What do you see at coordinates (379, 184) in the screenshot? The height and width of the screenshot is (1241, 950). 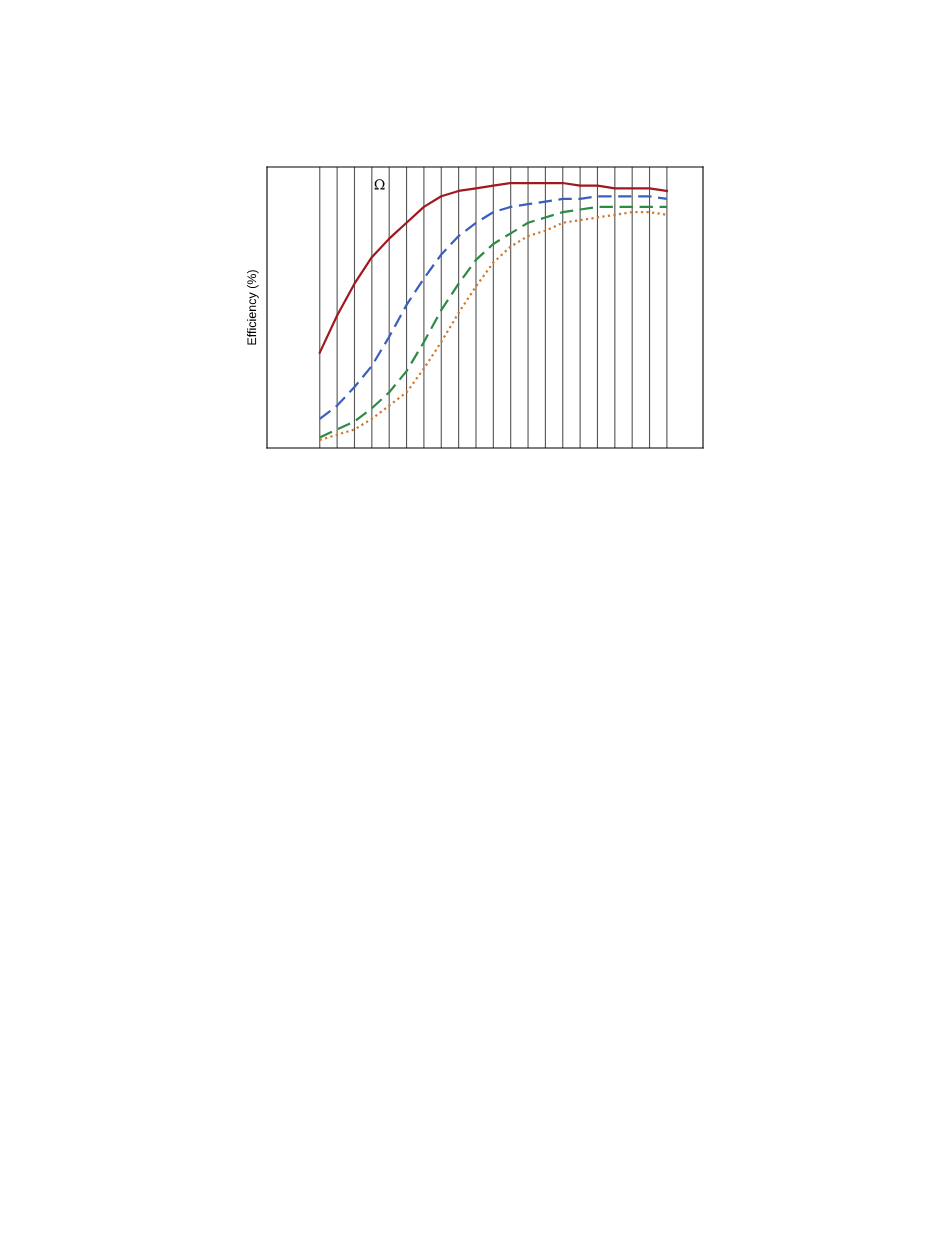 I see `annotation: Ω` at bounding box center [379, 184].